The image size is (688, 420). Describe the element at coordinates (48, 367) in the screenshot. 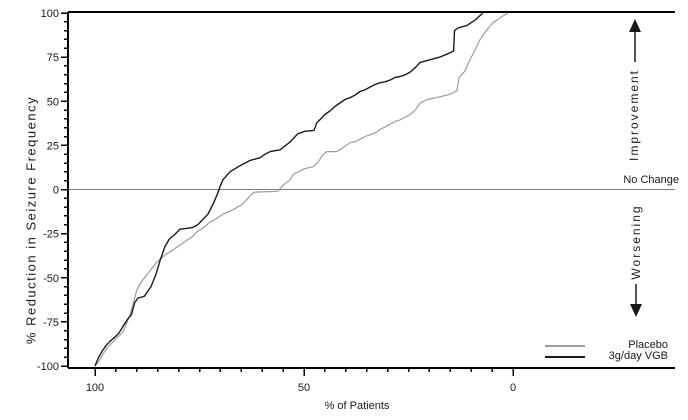

I see `y-tick-label: -100` at that location.